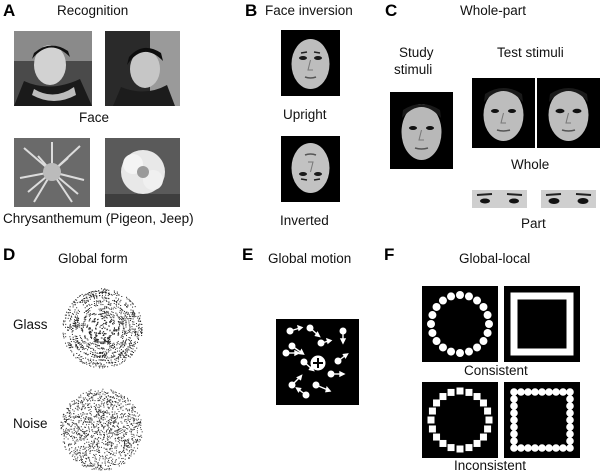 The image size is (600, 473). What do you see at coordinates (495, 258) in the screenshot?
I see `panel-f-title: Global-local` at bounding box center [495, 258].